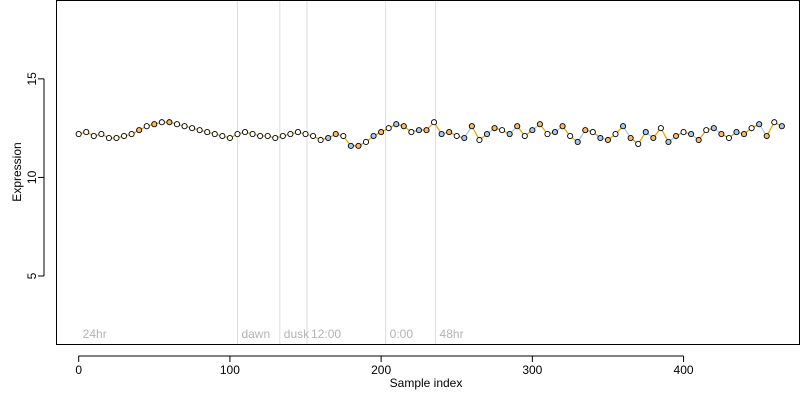 The height and width of the screenshot is (400, 800). Describe the element at coordinates (684, 370) in the screenshot. I see `x-tick-label-4: 400` at that location.